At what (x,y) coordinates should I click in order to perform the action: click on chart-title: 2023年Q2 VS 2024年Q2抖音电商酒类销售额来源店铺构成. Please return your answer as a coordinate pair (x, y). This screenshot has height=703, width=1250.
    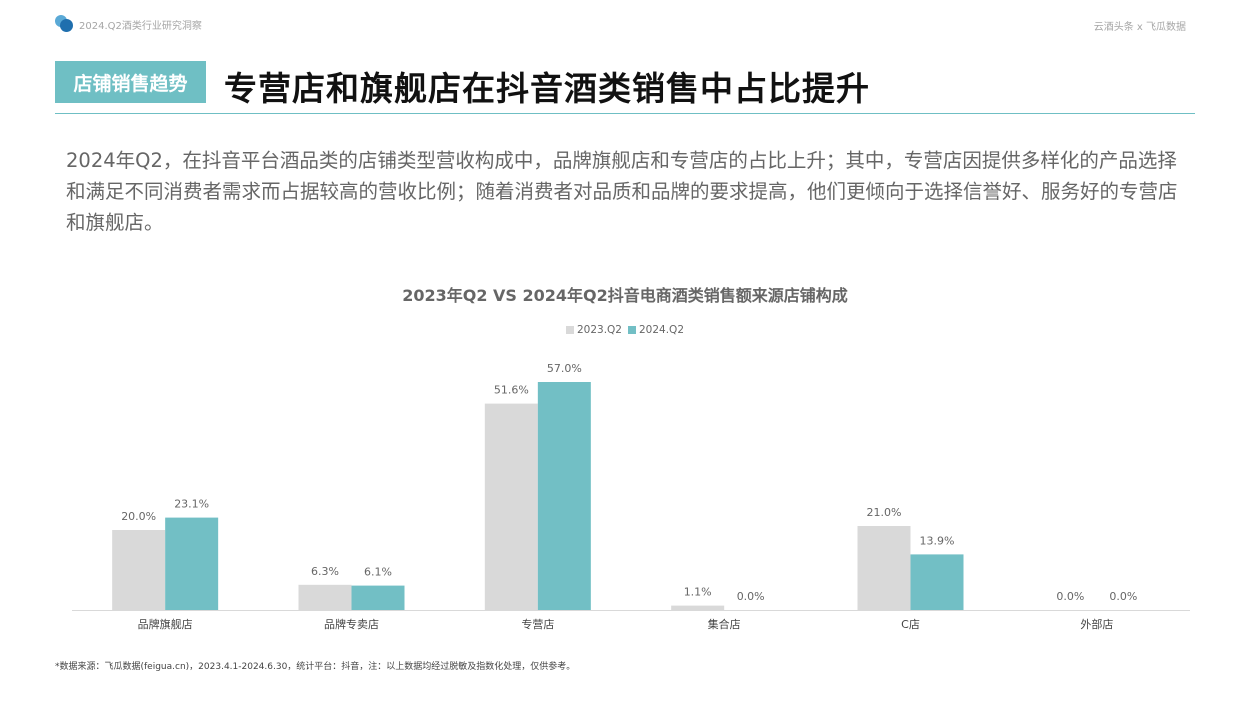
    Looking at the image, I should click on (625, 295).